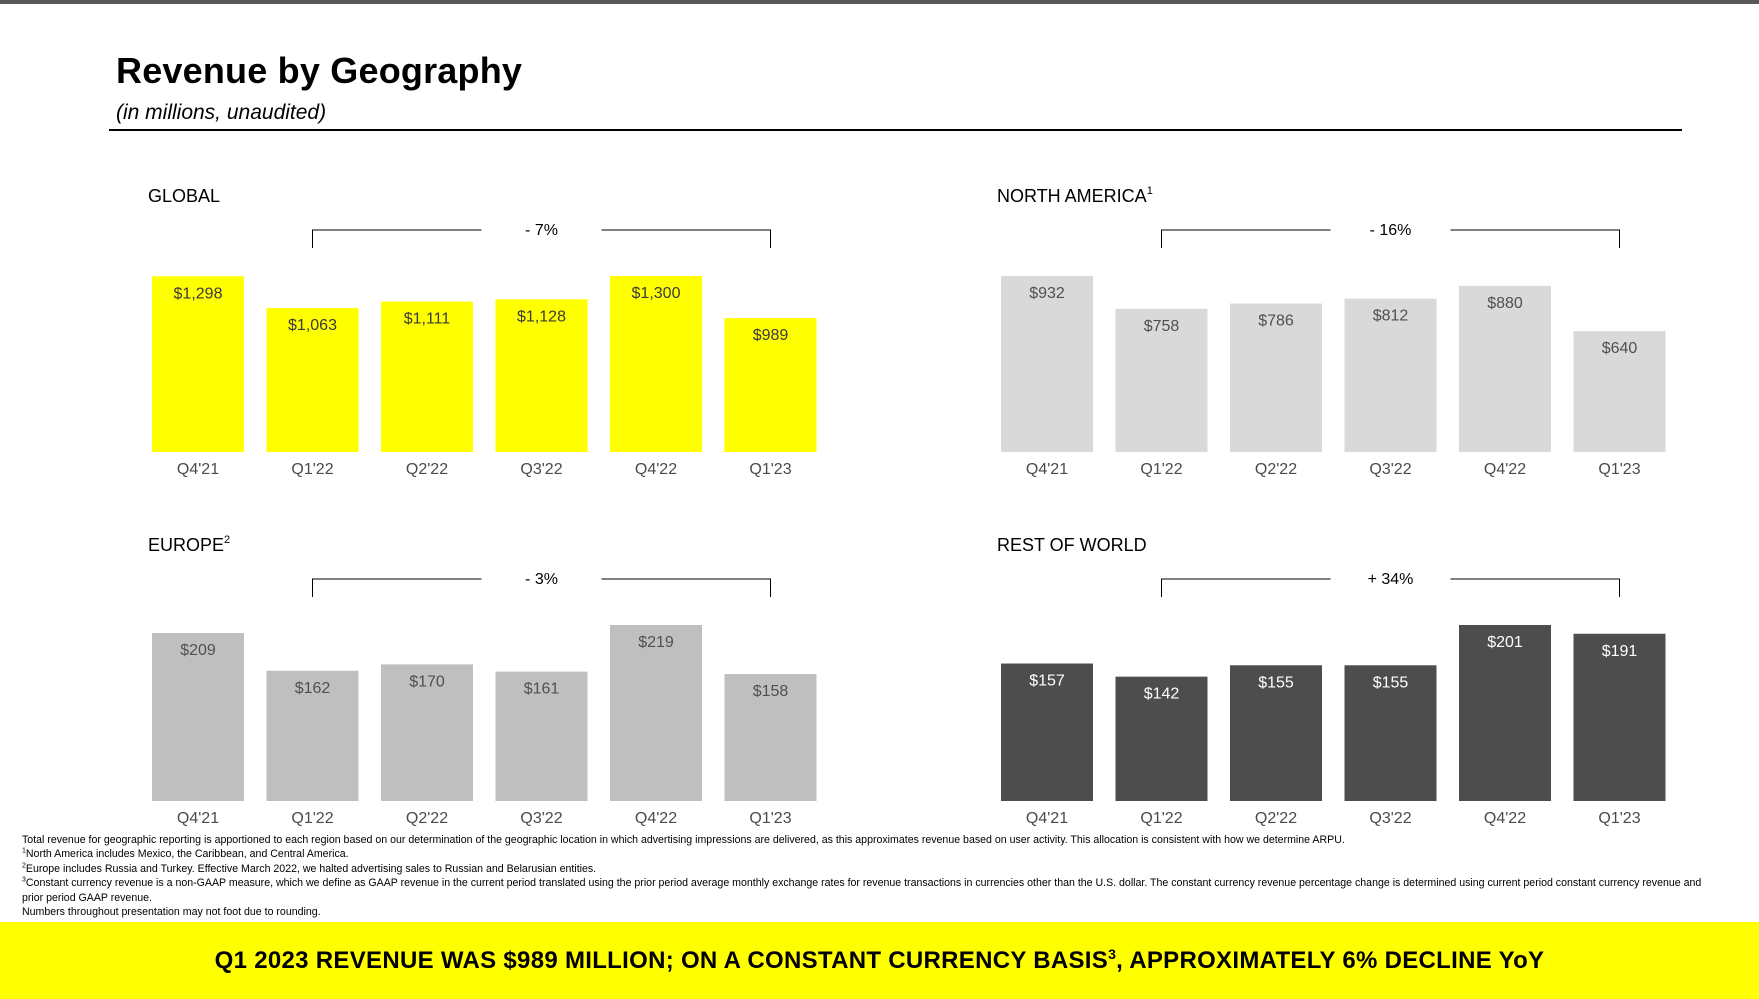 This screenshot has width=1759, height=999. I want to click on data-label: $812, so click(1391, 316).